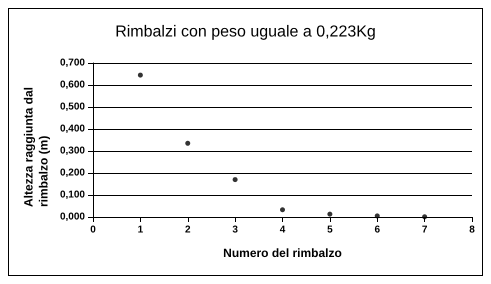  I want to click on x-tick-label: 5, so click(330, 230).